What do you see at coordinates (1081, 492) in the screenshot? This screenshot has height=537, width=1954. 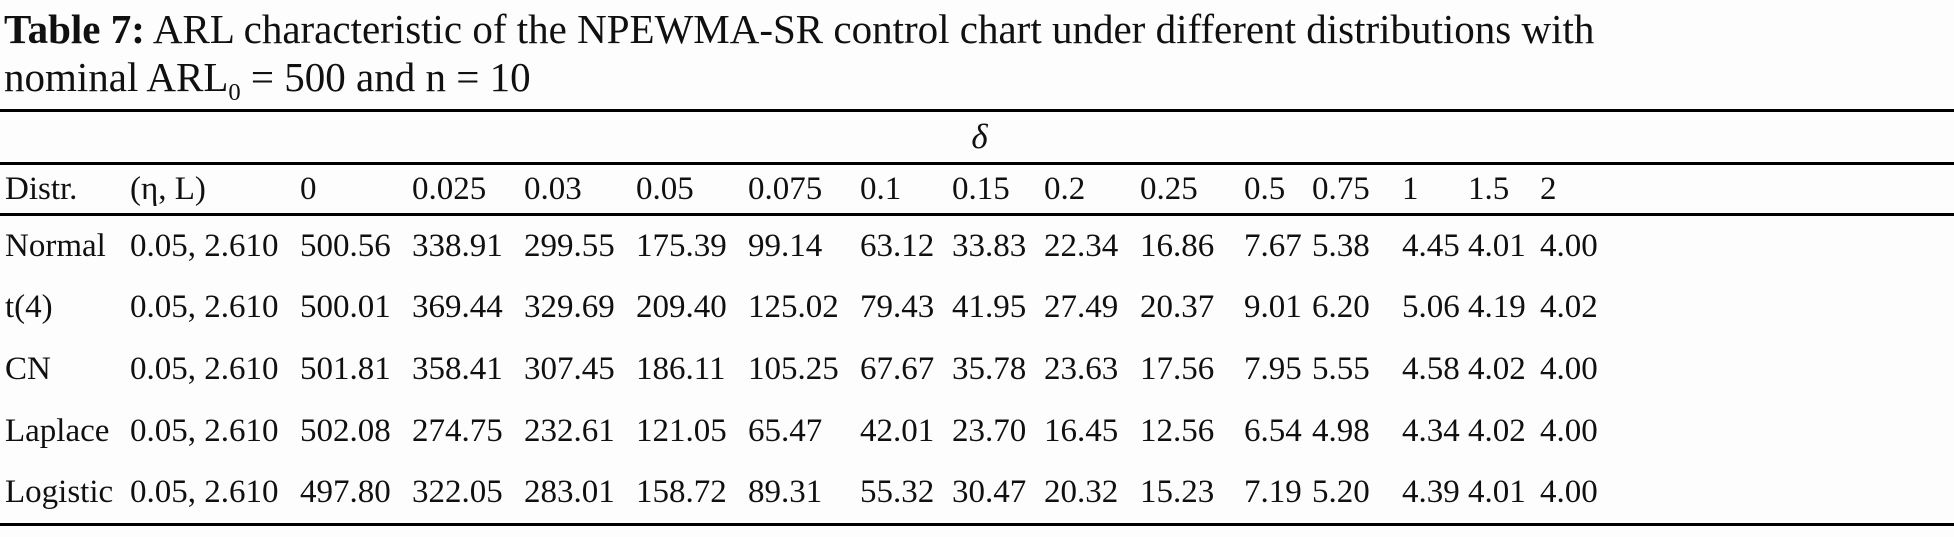 I see `arl-value-cell: 20.32` at bounding box center [1081, 492].